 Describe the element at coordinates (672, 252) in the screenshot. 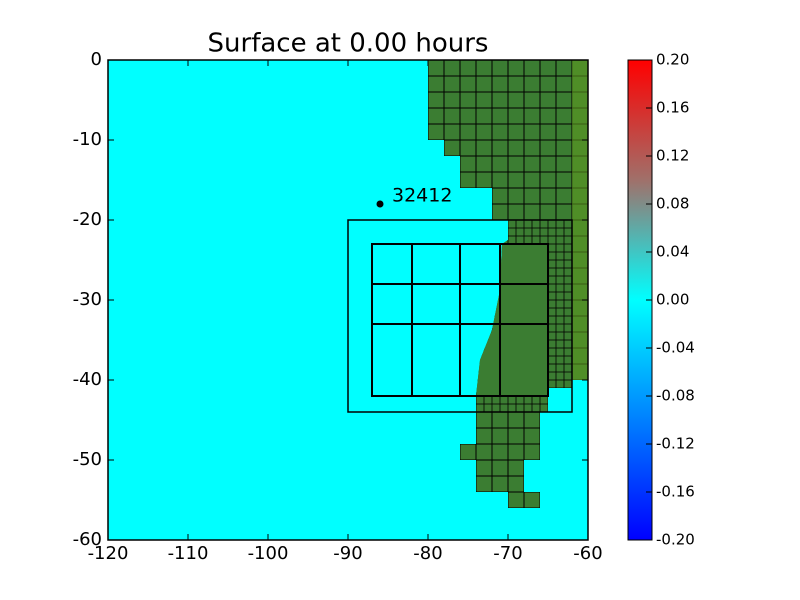

I see `colorbar-tick-label: 0.04` at that location.